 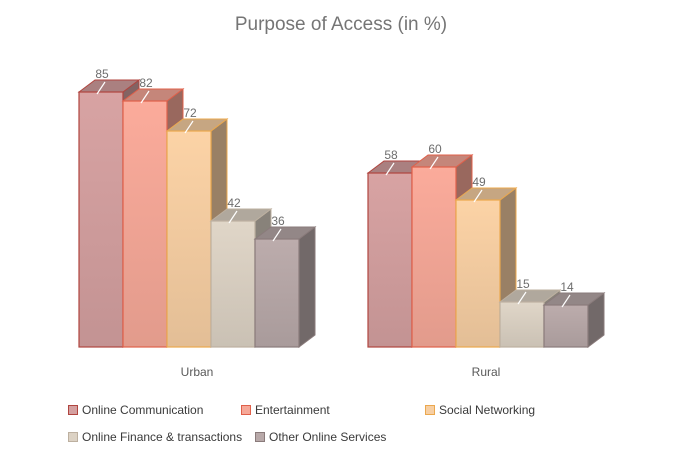 What do you see at coordinates (434, 257) in the screenshot?
I see `bar-entertainment-rural` at bounding box center [434, 257].